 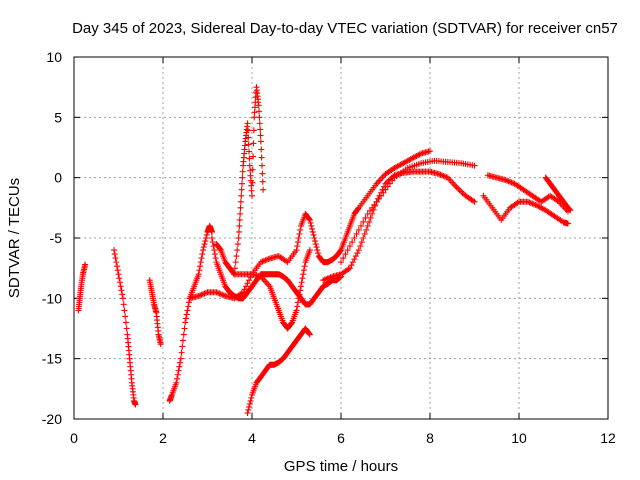 What do you see at coordinates (125, 327) in the screenshot?
I see `series-s2` at bounding box center [125, 327].